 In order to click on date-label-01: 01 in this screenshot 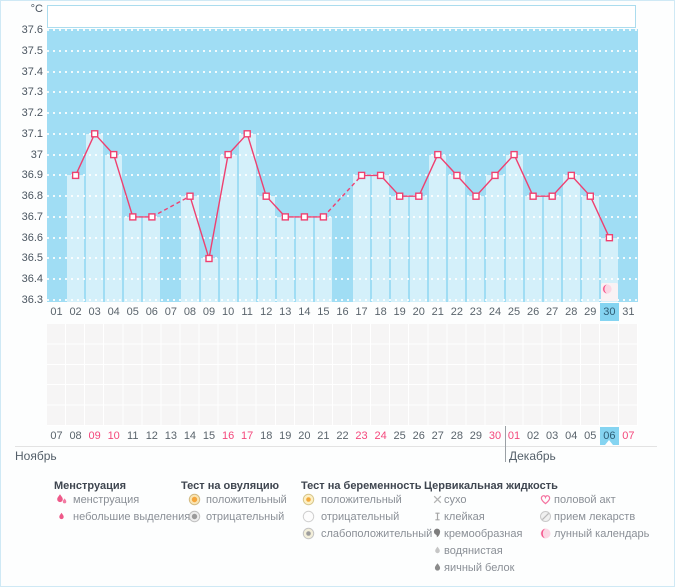, I will do `click(514, 436)`.